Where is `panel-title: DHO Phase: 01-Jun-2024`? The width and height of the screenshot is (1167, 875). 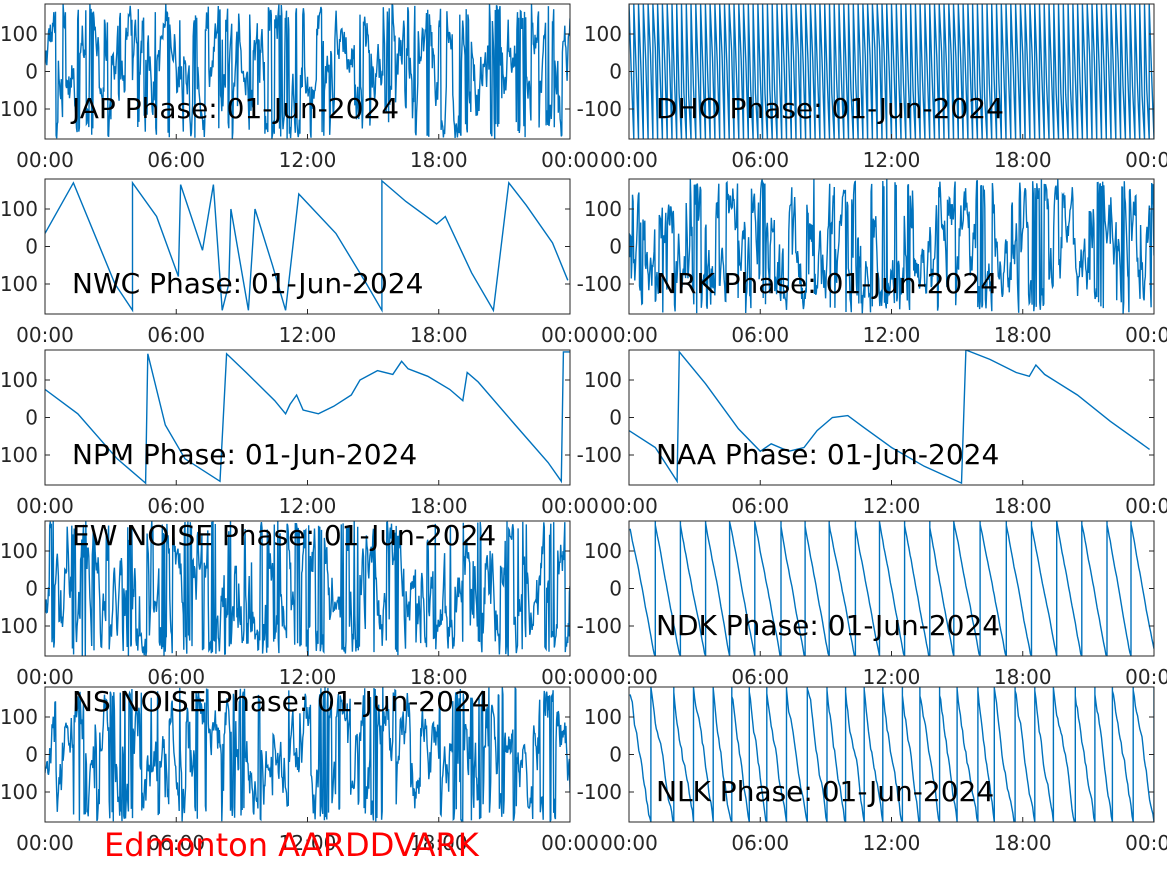
panel-title: DHO Phase: 01-Jun-2024 is located at coordinates (830, 108).